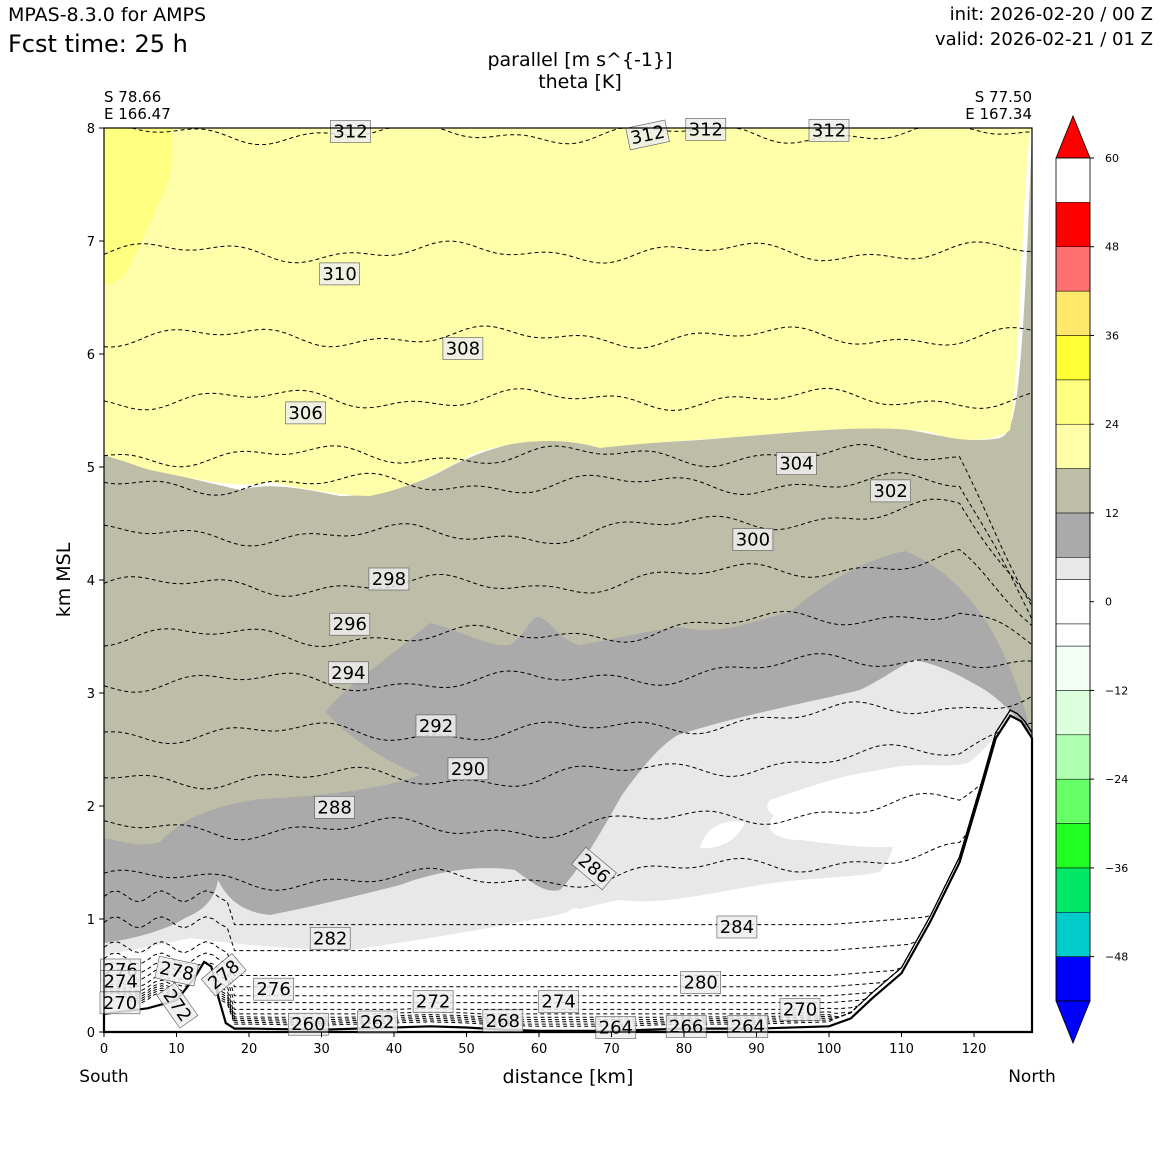 The height and width of the screenshot is (1160, 1160). What do you see at coordinates (1112, 335) in the screenshot?
I see `colorbar-tick-label: 36` at bounding box center [1112, 335].